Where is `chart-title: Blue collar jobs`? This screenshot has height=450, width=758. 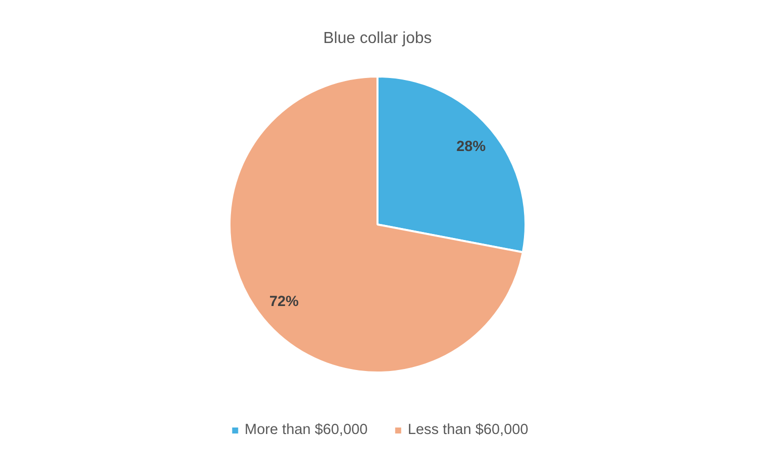 chart-title: Blue collar jobs is located at coordinates (377, 38).